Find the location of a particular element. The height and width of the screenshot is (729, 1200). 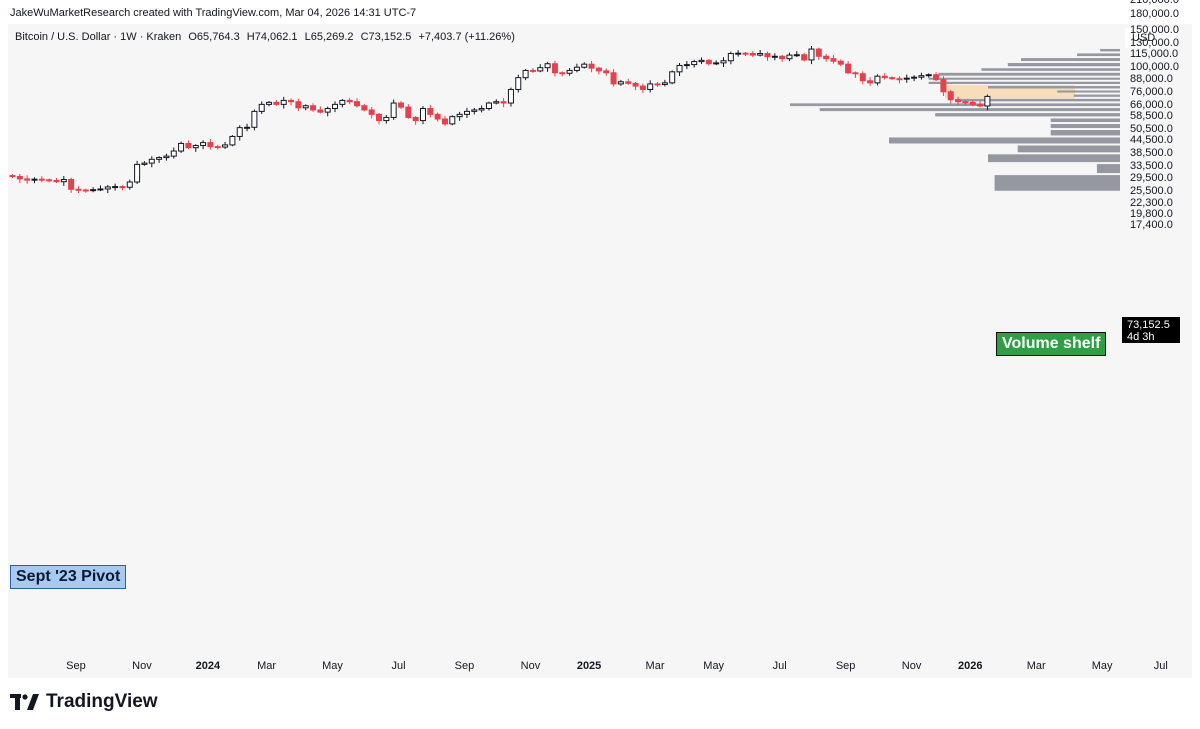

price-axis-label: 33,500.0 is located at coordinates (1151, 166).